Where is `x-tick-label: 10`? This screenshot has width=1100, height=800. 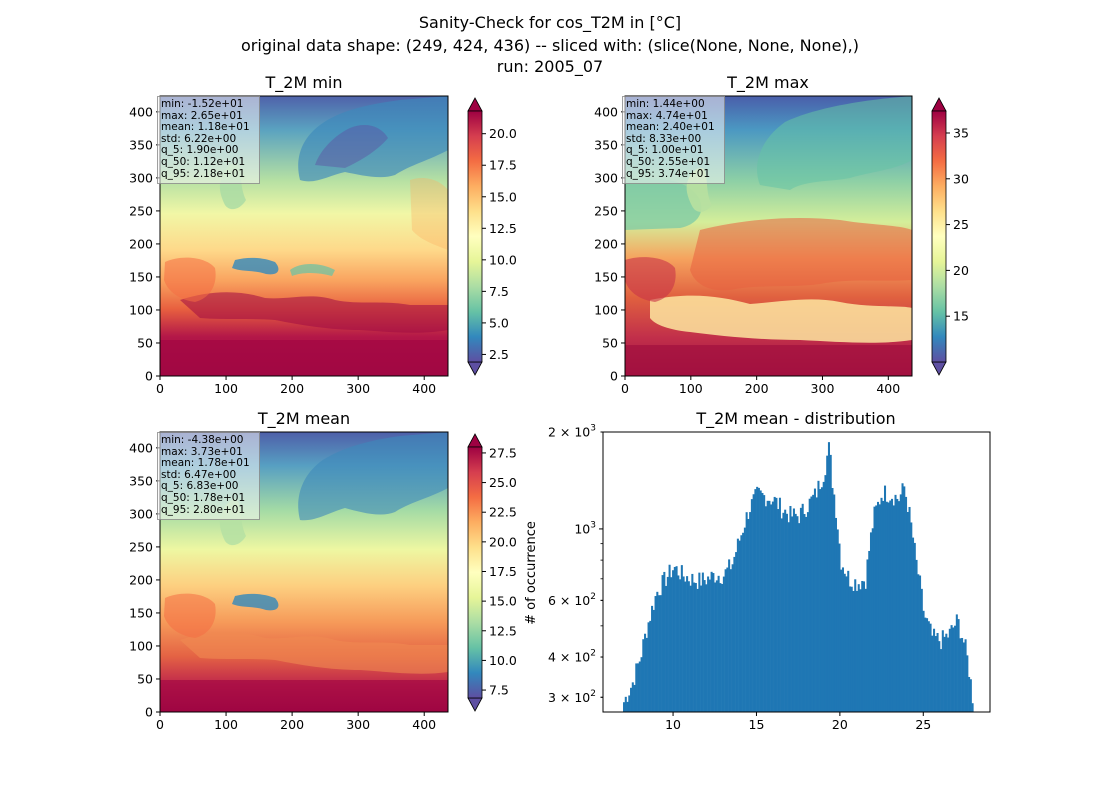 x-tick-label: 10 is located at coordinates (673, 724).